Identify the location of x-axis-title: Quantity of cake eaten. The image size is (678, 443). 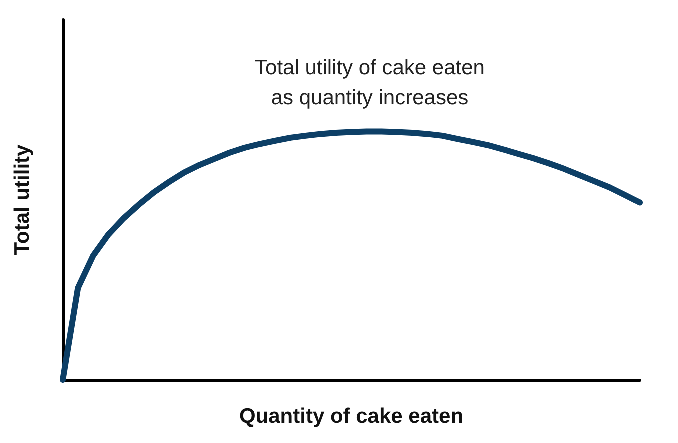
(351, 416).